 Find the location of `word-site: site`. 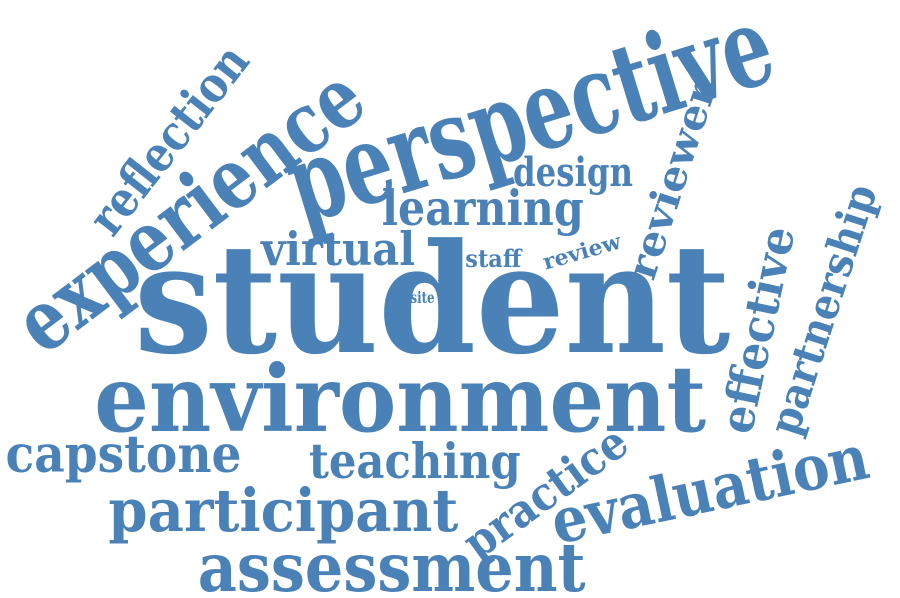

word-site: site is located at coordinates (422, 297).